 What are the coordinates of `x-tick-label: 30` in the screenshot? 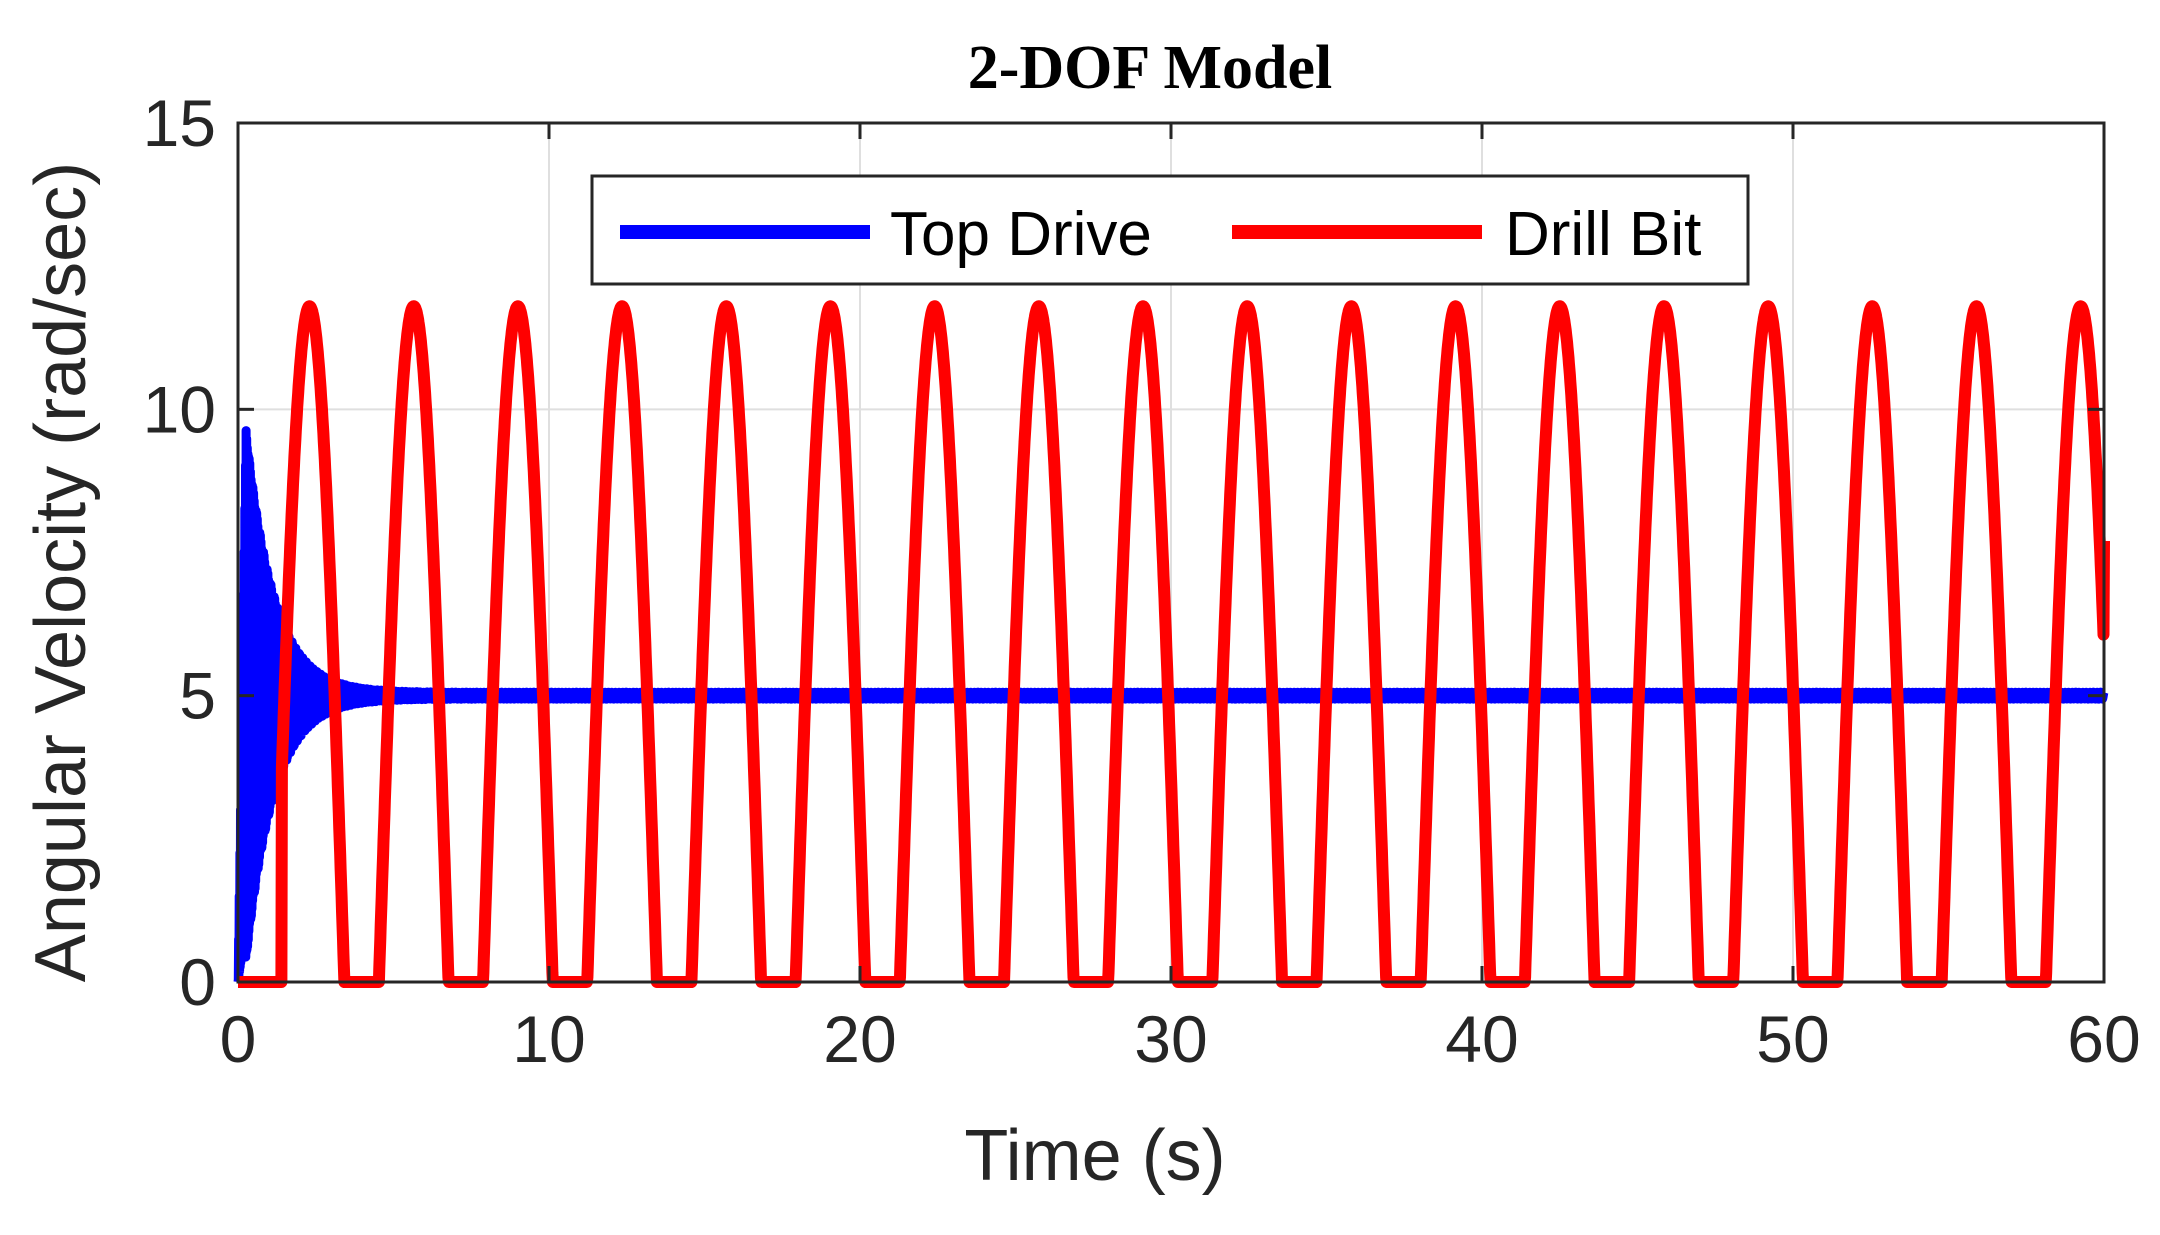 It's located at (1170, 1039).